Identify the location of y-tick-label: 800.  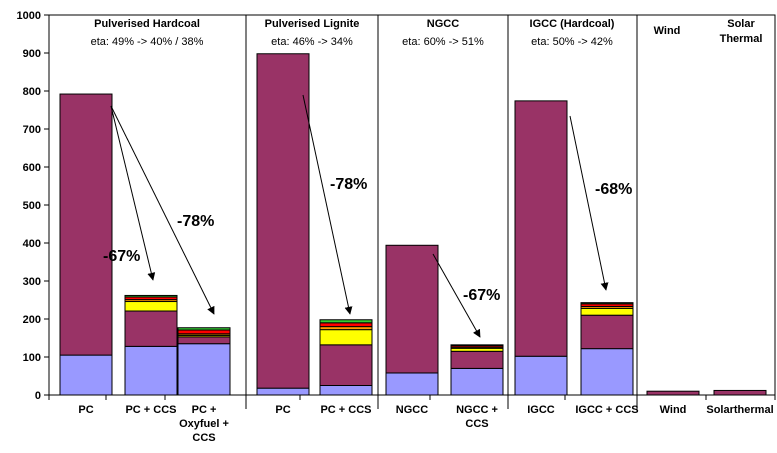
(32, 92).